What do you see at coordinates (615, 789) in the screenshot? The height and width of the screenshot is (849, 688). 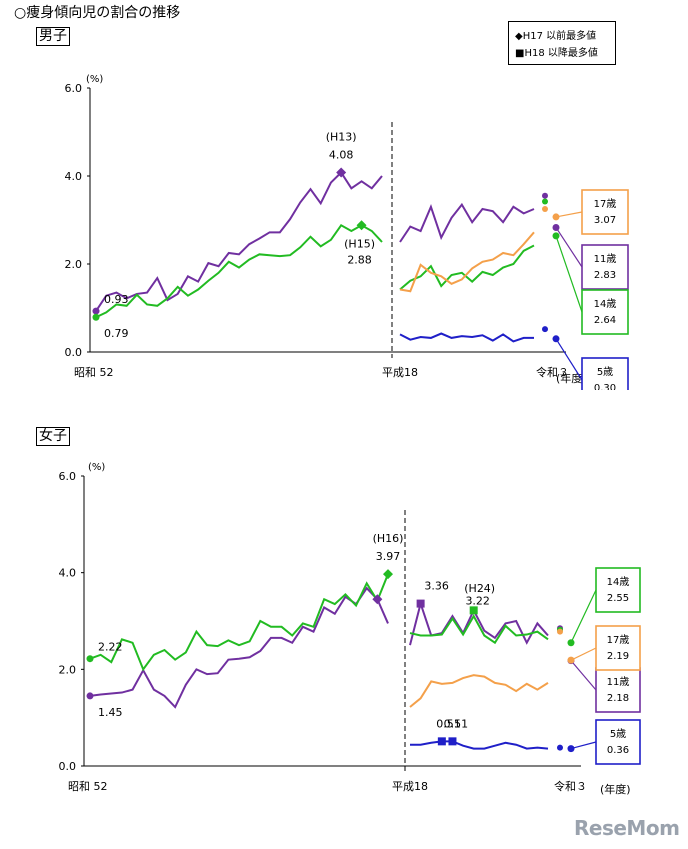 I see `year-unit-label: (年度)` at bounding box center [615, 789].